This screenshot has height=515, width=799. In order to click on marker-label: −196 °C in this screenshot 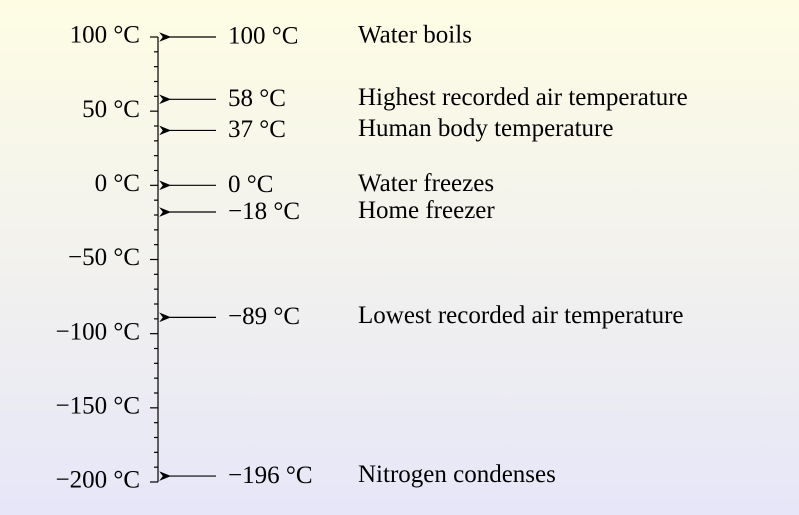, I will do `click(270, 475)`.